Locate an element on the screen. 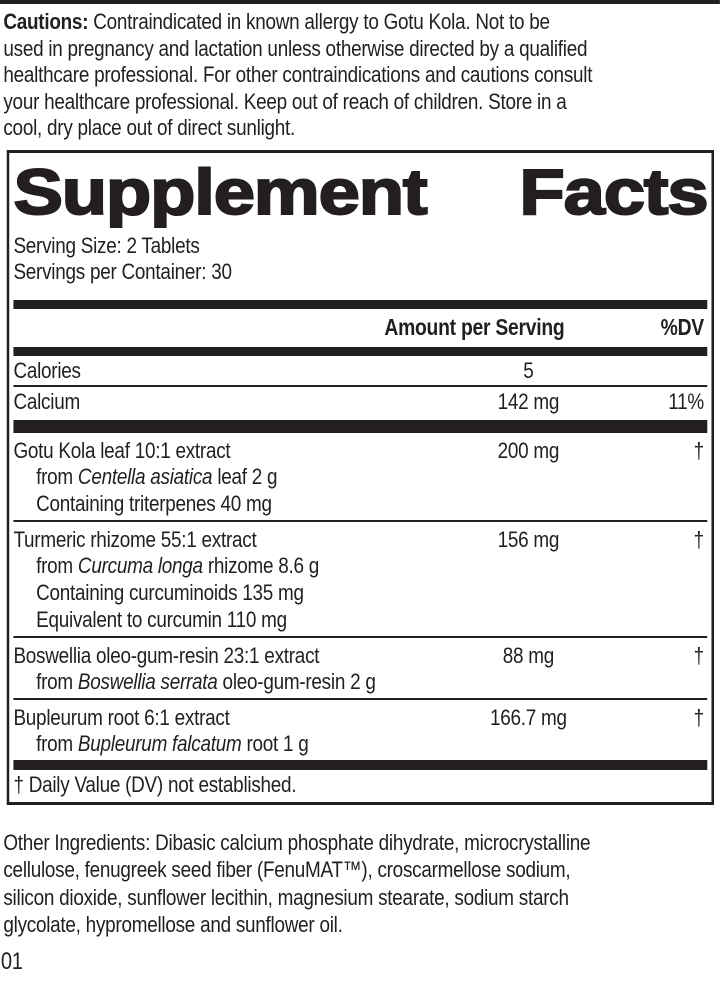 This screenshot has width=720, height=985. ingredient-subline: from Bupleurum falcatum root 1 g is located at coordinates (360, 743).